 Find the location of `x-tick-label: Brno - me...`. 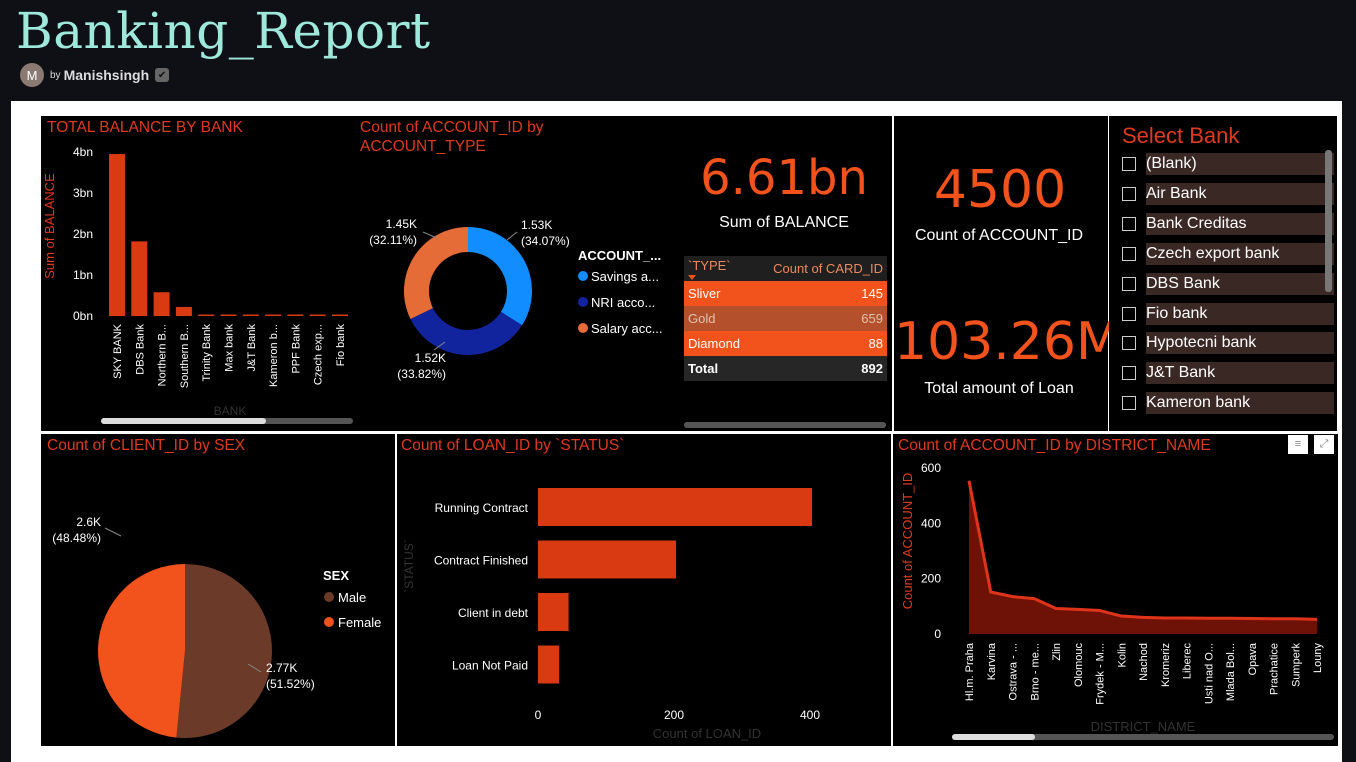

x-tick-label: Brno - me... is located at coordinates (1035, 671).